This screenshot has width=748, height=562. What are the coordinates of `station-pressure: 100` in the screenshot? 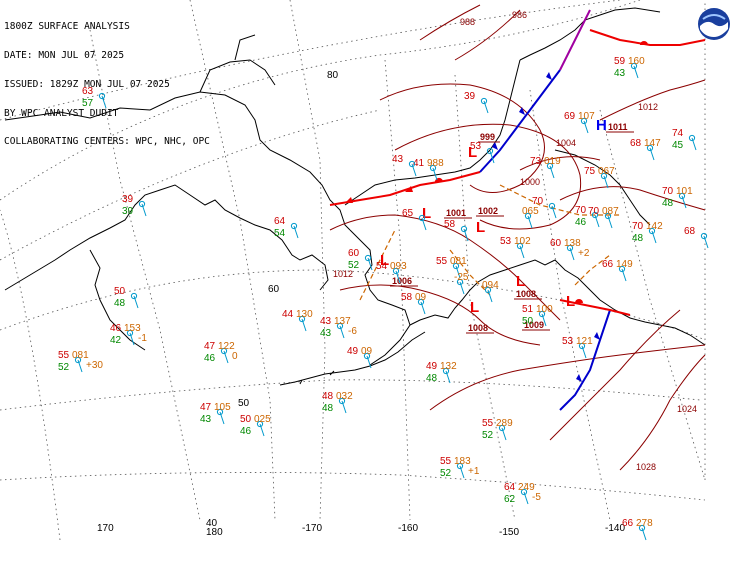 It's located at (544, 309).